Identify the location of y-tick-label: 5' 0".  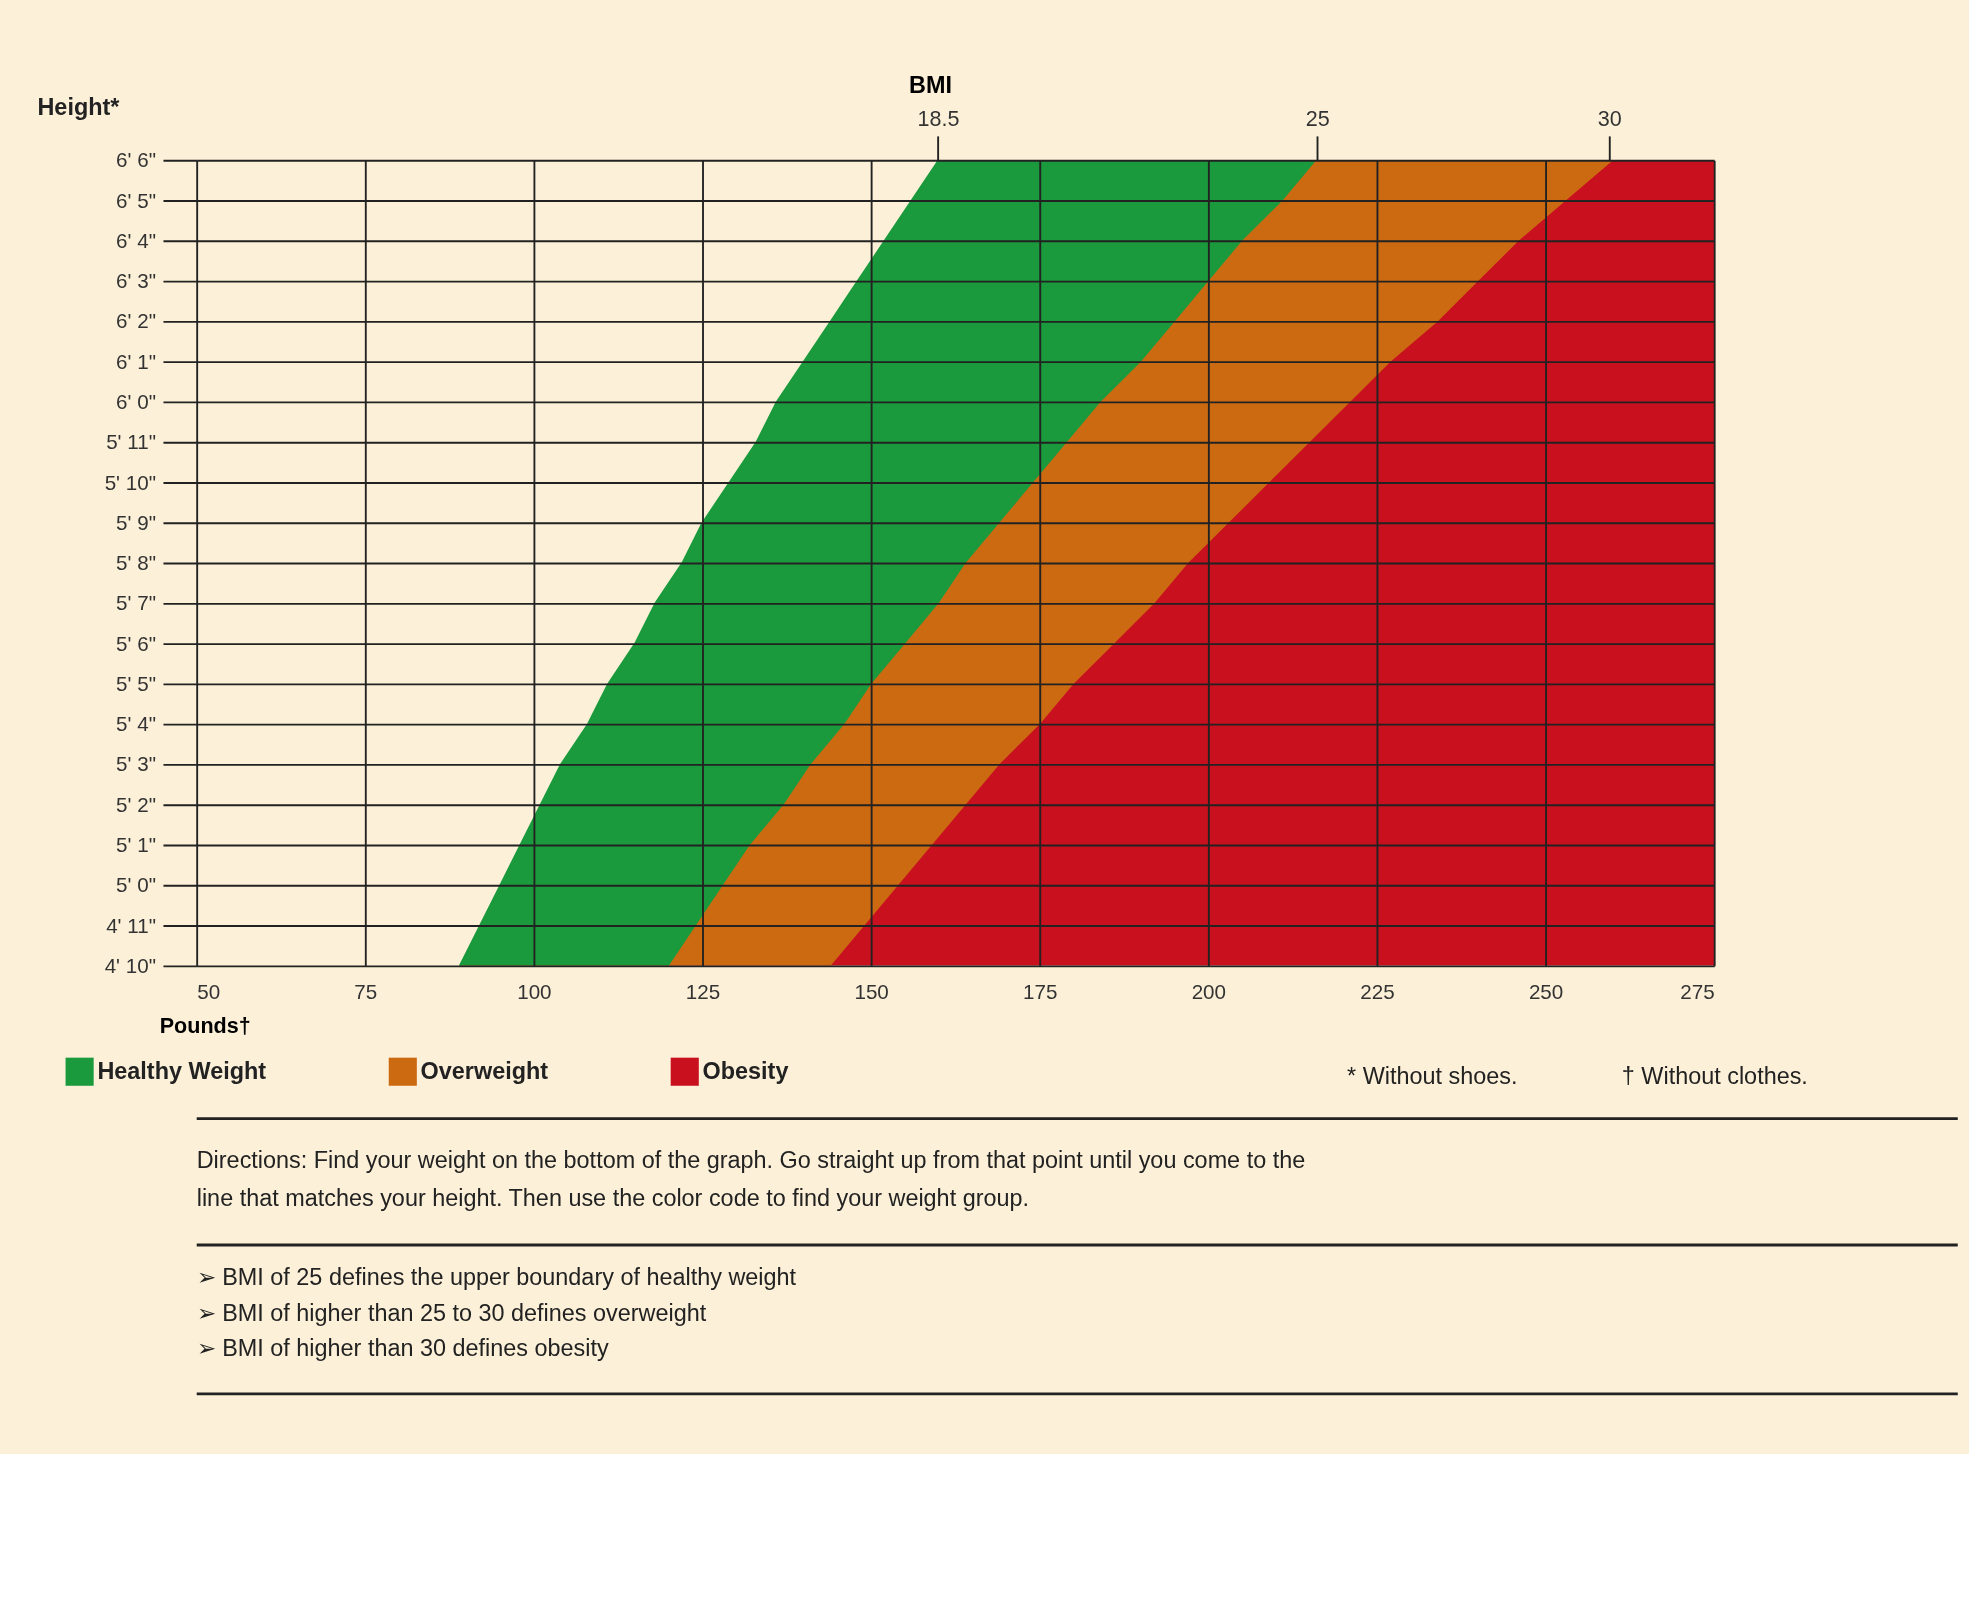
(136, 885).